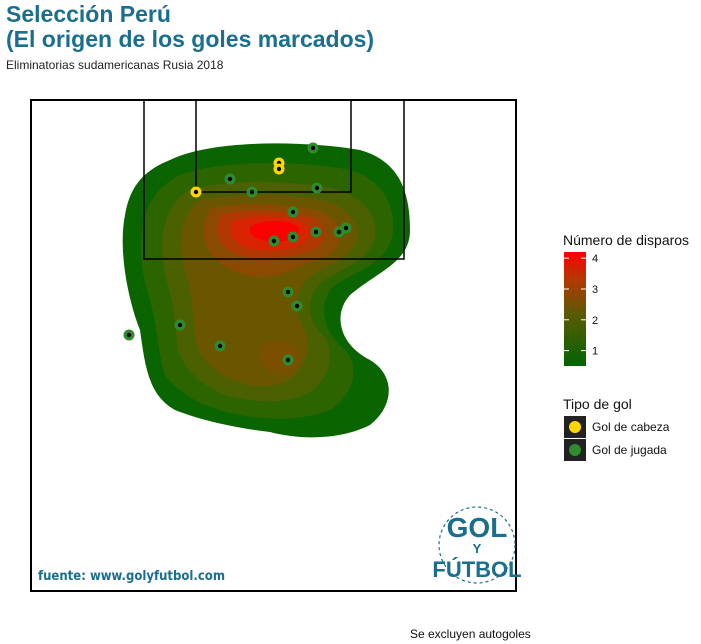  What do you see at coordinates (626, 299) in the screenshot?
I see `legend-density: Número de disparos 1 2 3 4` at bounding box center [626, 299].